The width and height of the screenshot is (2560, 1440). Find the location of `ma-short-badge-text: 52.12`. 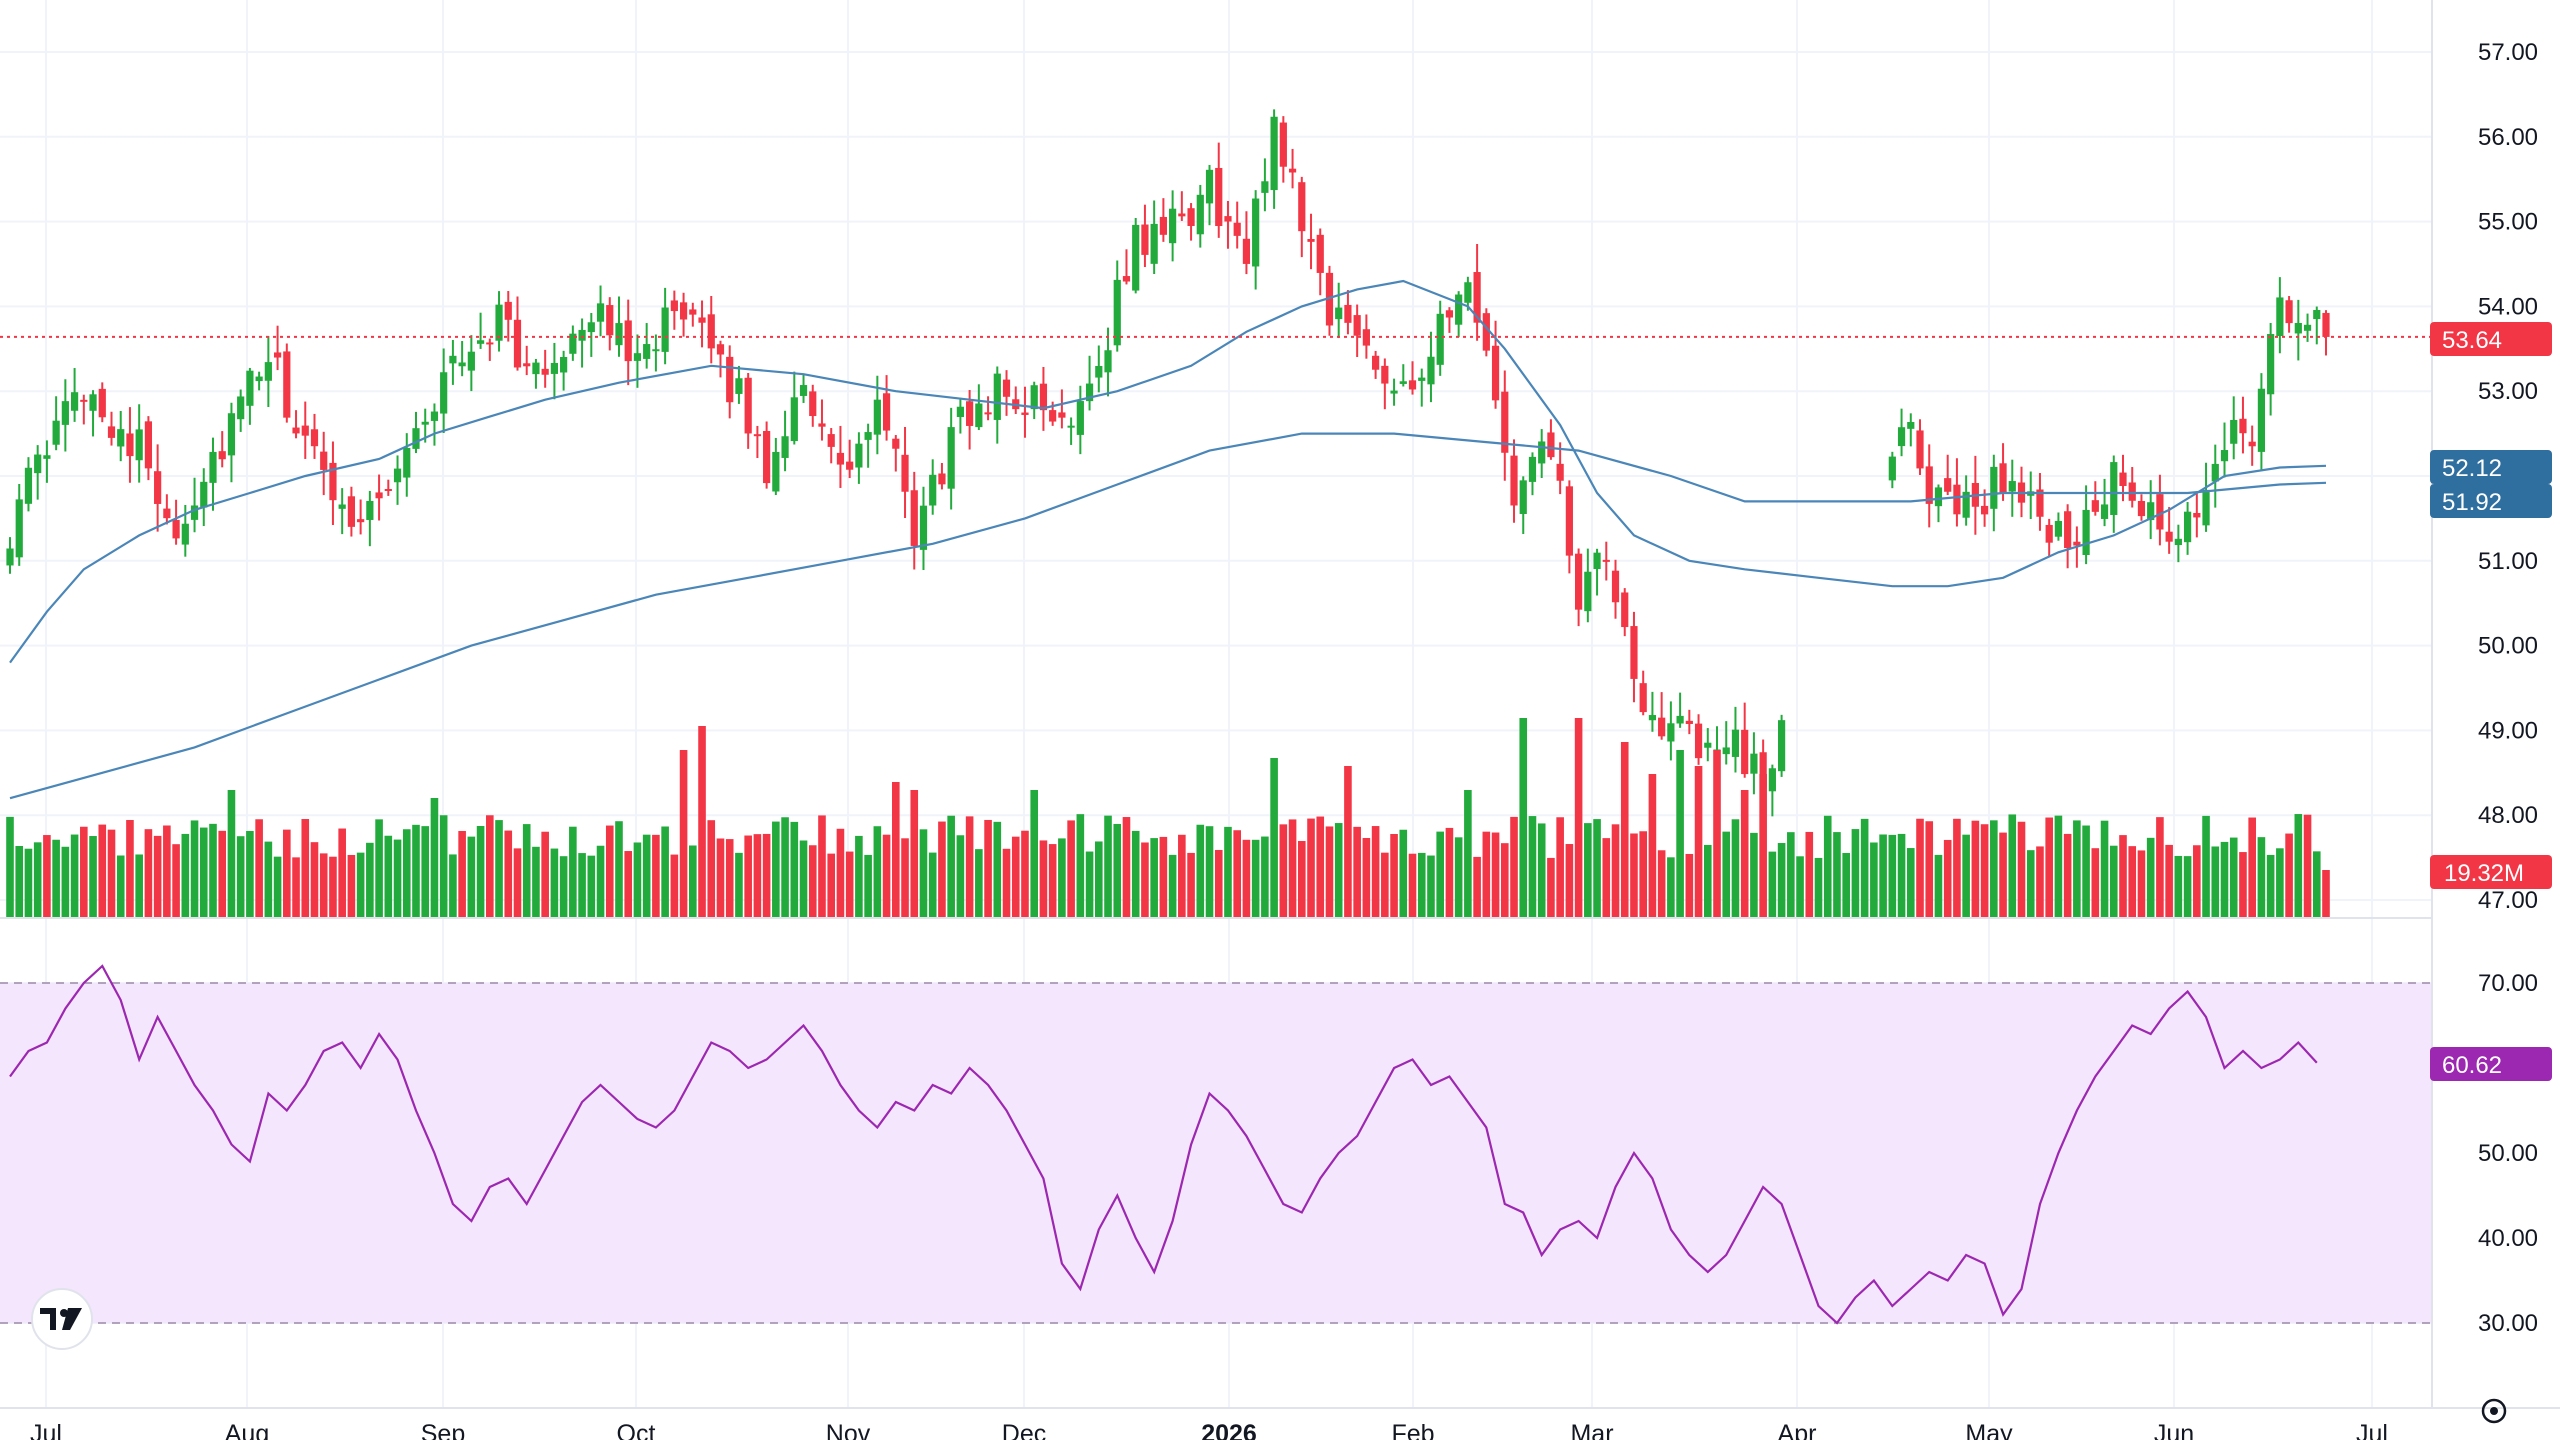

ma-short-badge-text: 52.12 is located at coordinates (2472, 468).